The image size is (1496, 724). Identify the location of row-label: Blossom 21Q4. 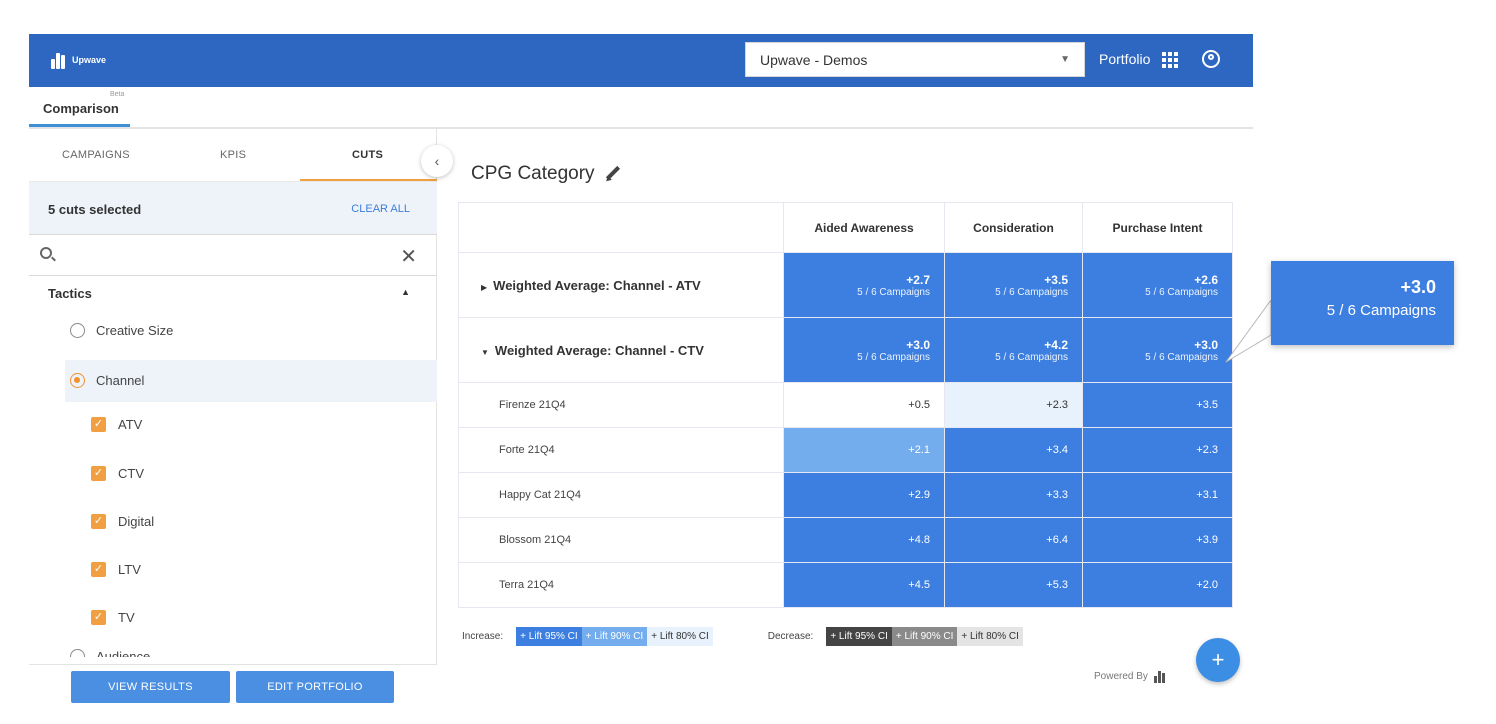
(621, 540).